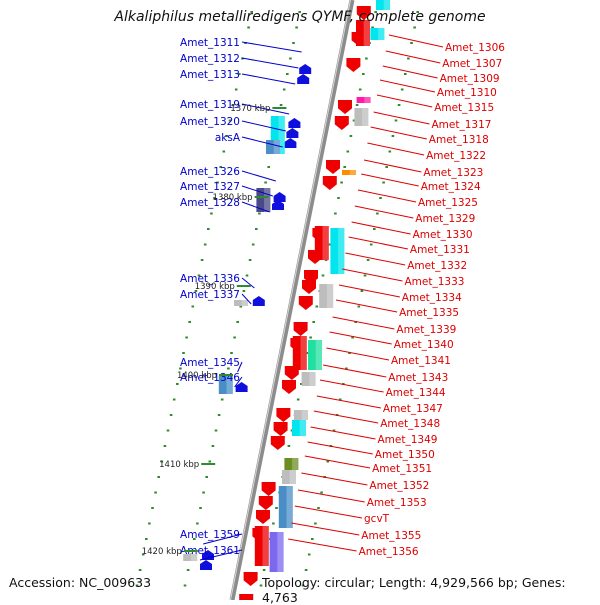 The width and height of the screenshot is (600, 605). Describe the element at coordinates (416, 393) in the screenshot. I see `right-gene-label: Amet_1344` at that location.